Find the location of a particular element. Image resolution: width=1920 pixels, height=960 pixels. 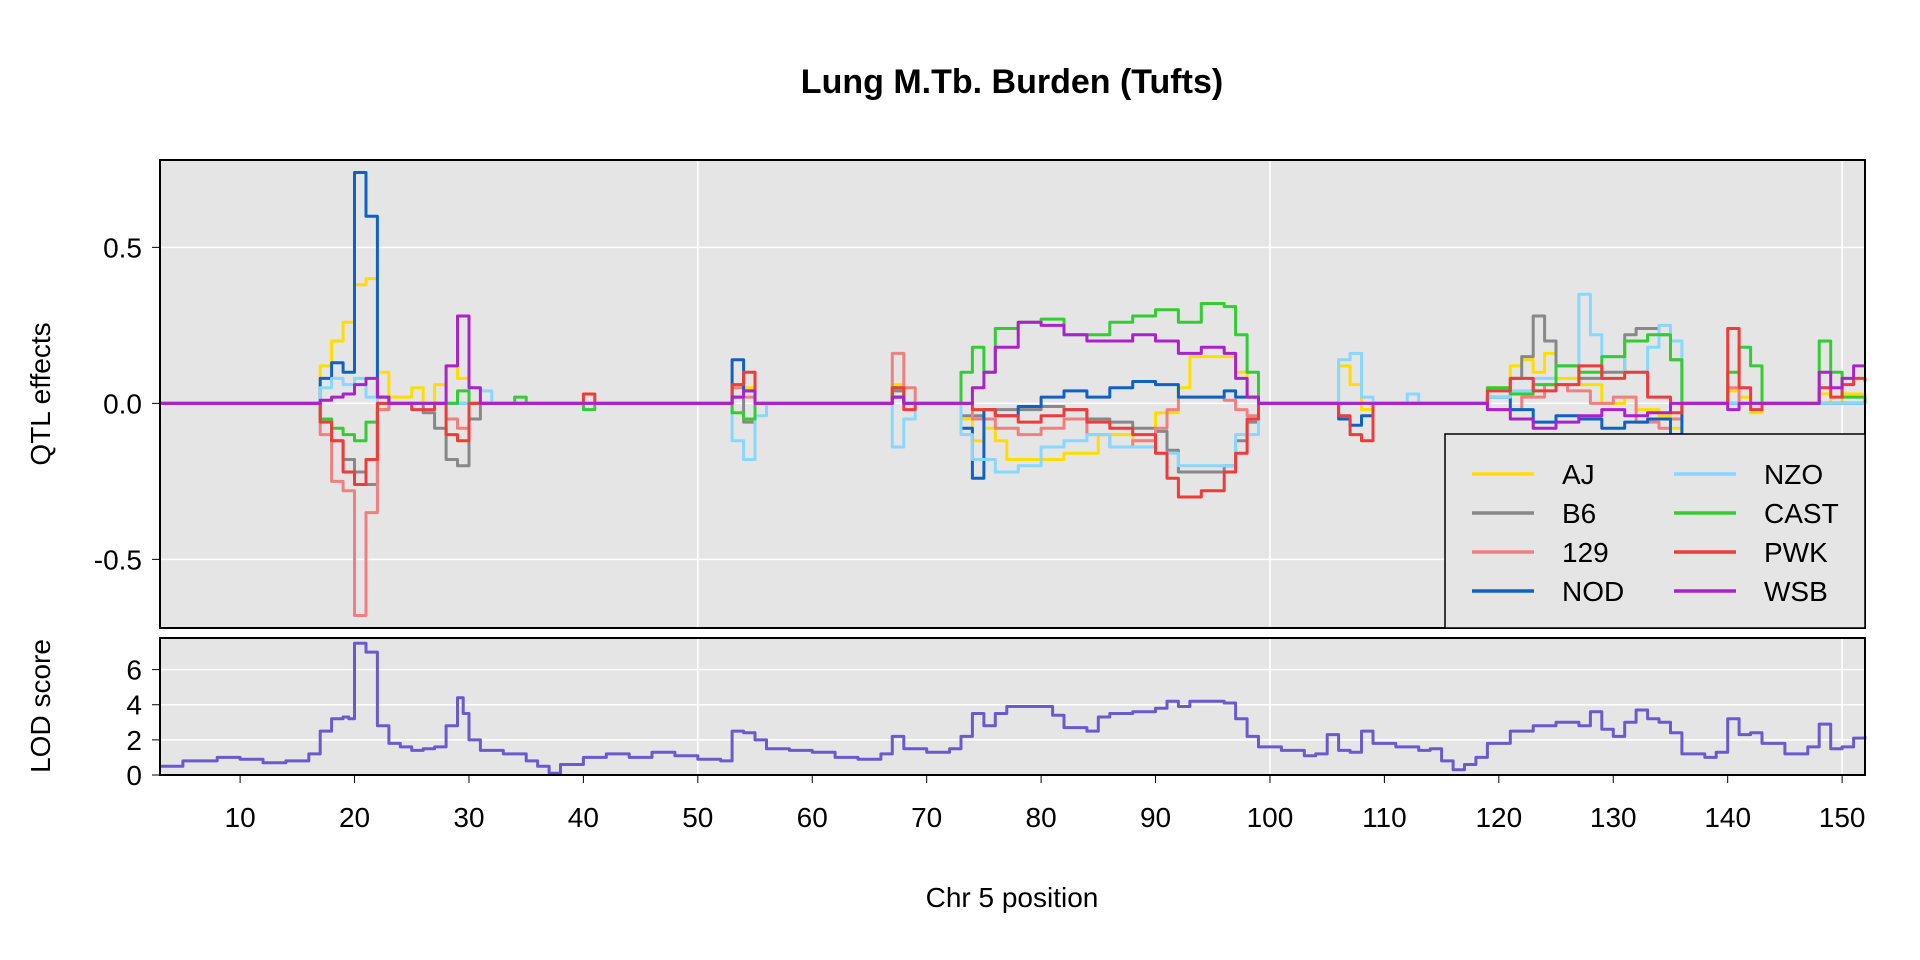

x-tick-label: 40 is located at coordinates (583, 817).